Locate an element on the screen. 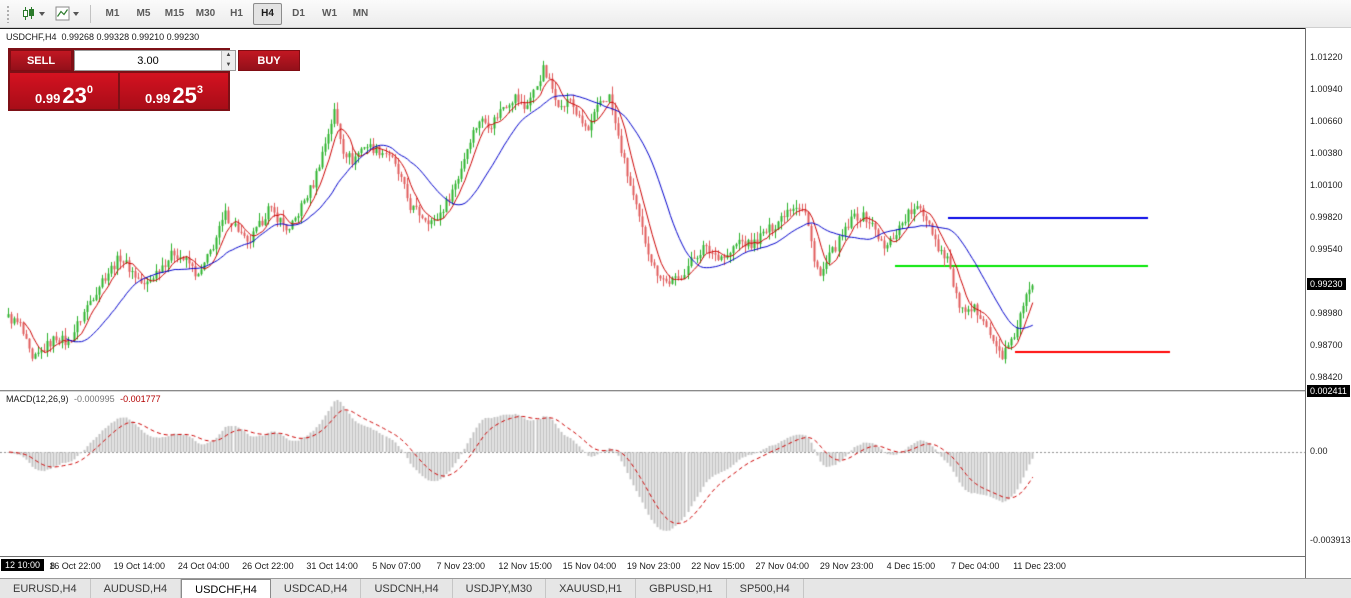  chart-tab-audusd: AUDUSD,H4 is located at coordinates (136, 588).